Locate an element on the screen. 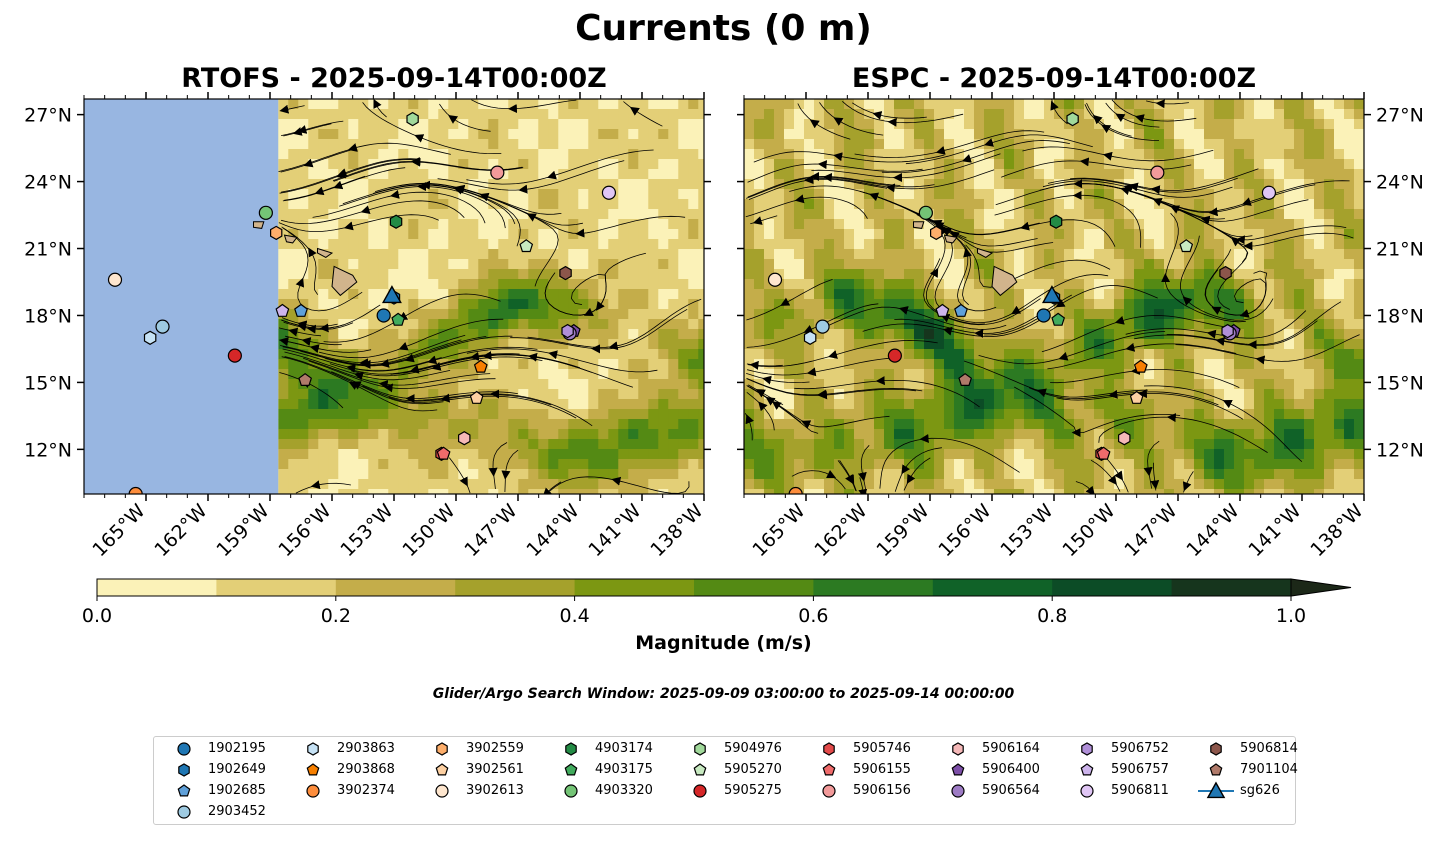  island-maui is located at coordinates (325, 252).